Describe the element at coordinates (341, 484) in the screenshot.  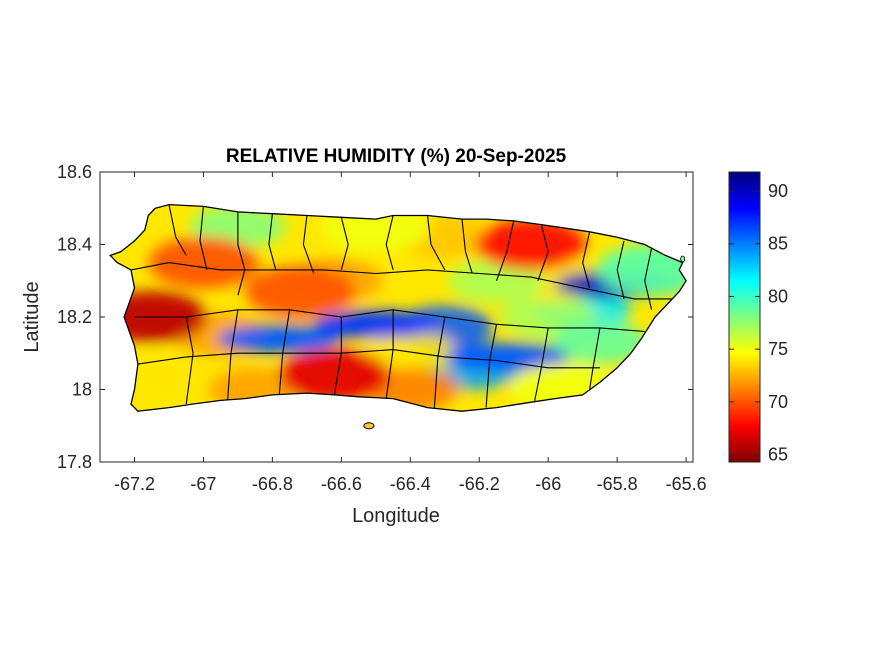
I see `x-tick-label: -66.6` at that location.